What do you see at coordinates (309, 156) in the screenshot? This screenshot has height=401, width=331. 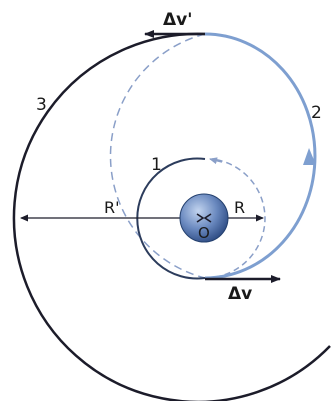 I see `transfer-arrowhead` at bounding box center [309, 156].